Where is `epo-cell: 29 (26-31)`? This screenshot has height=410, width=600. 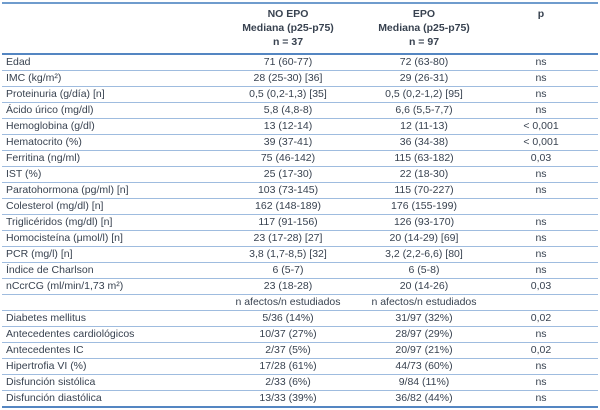 epo-cell: 29 (26-31) is located at coordinates (424, 78).